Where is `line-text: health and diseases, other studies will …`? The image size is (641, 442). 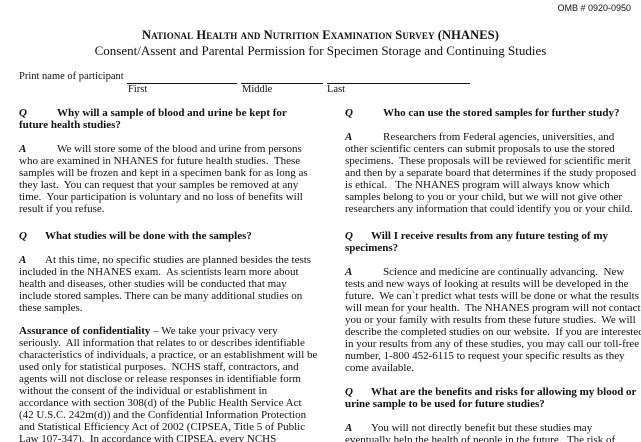 line-text: health and diseases, other studies will … is located at coordinates (153, 284).